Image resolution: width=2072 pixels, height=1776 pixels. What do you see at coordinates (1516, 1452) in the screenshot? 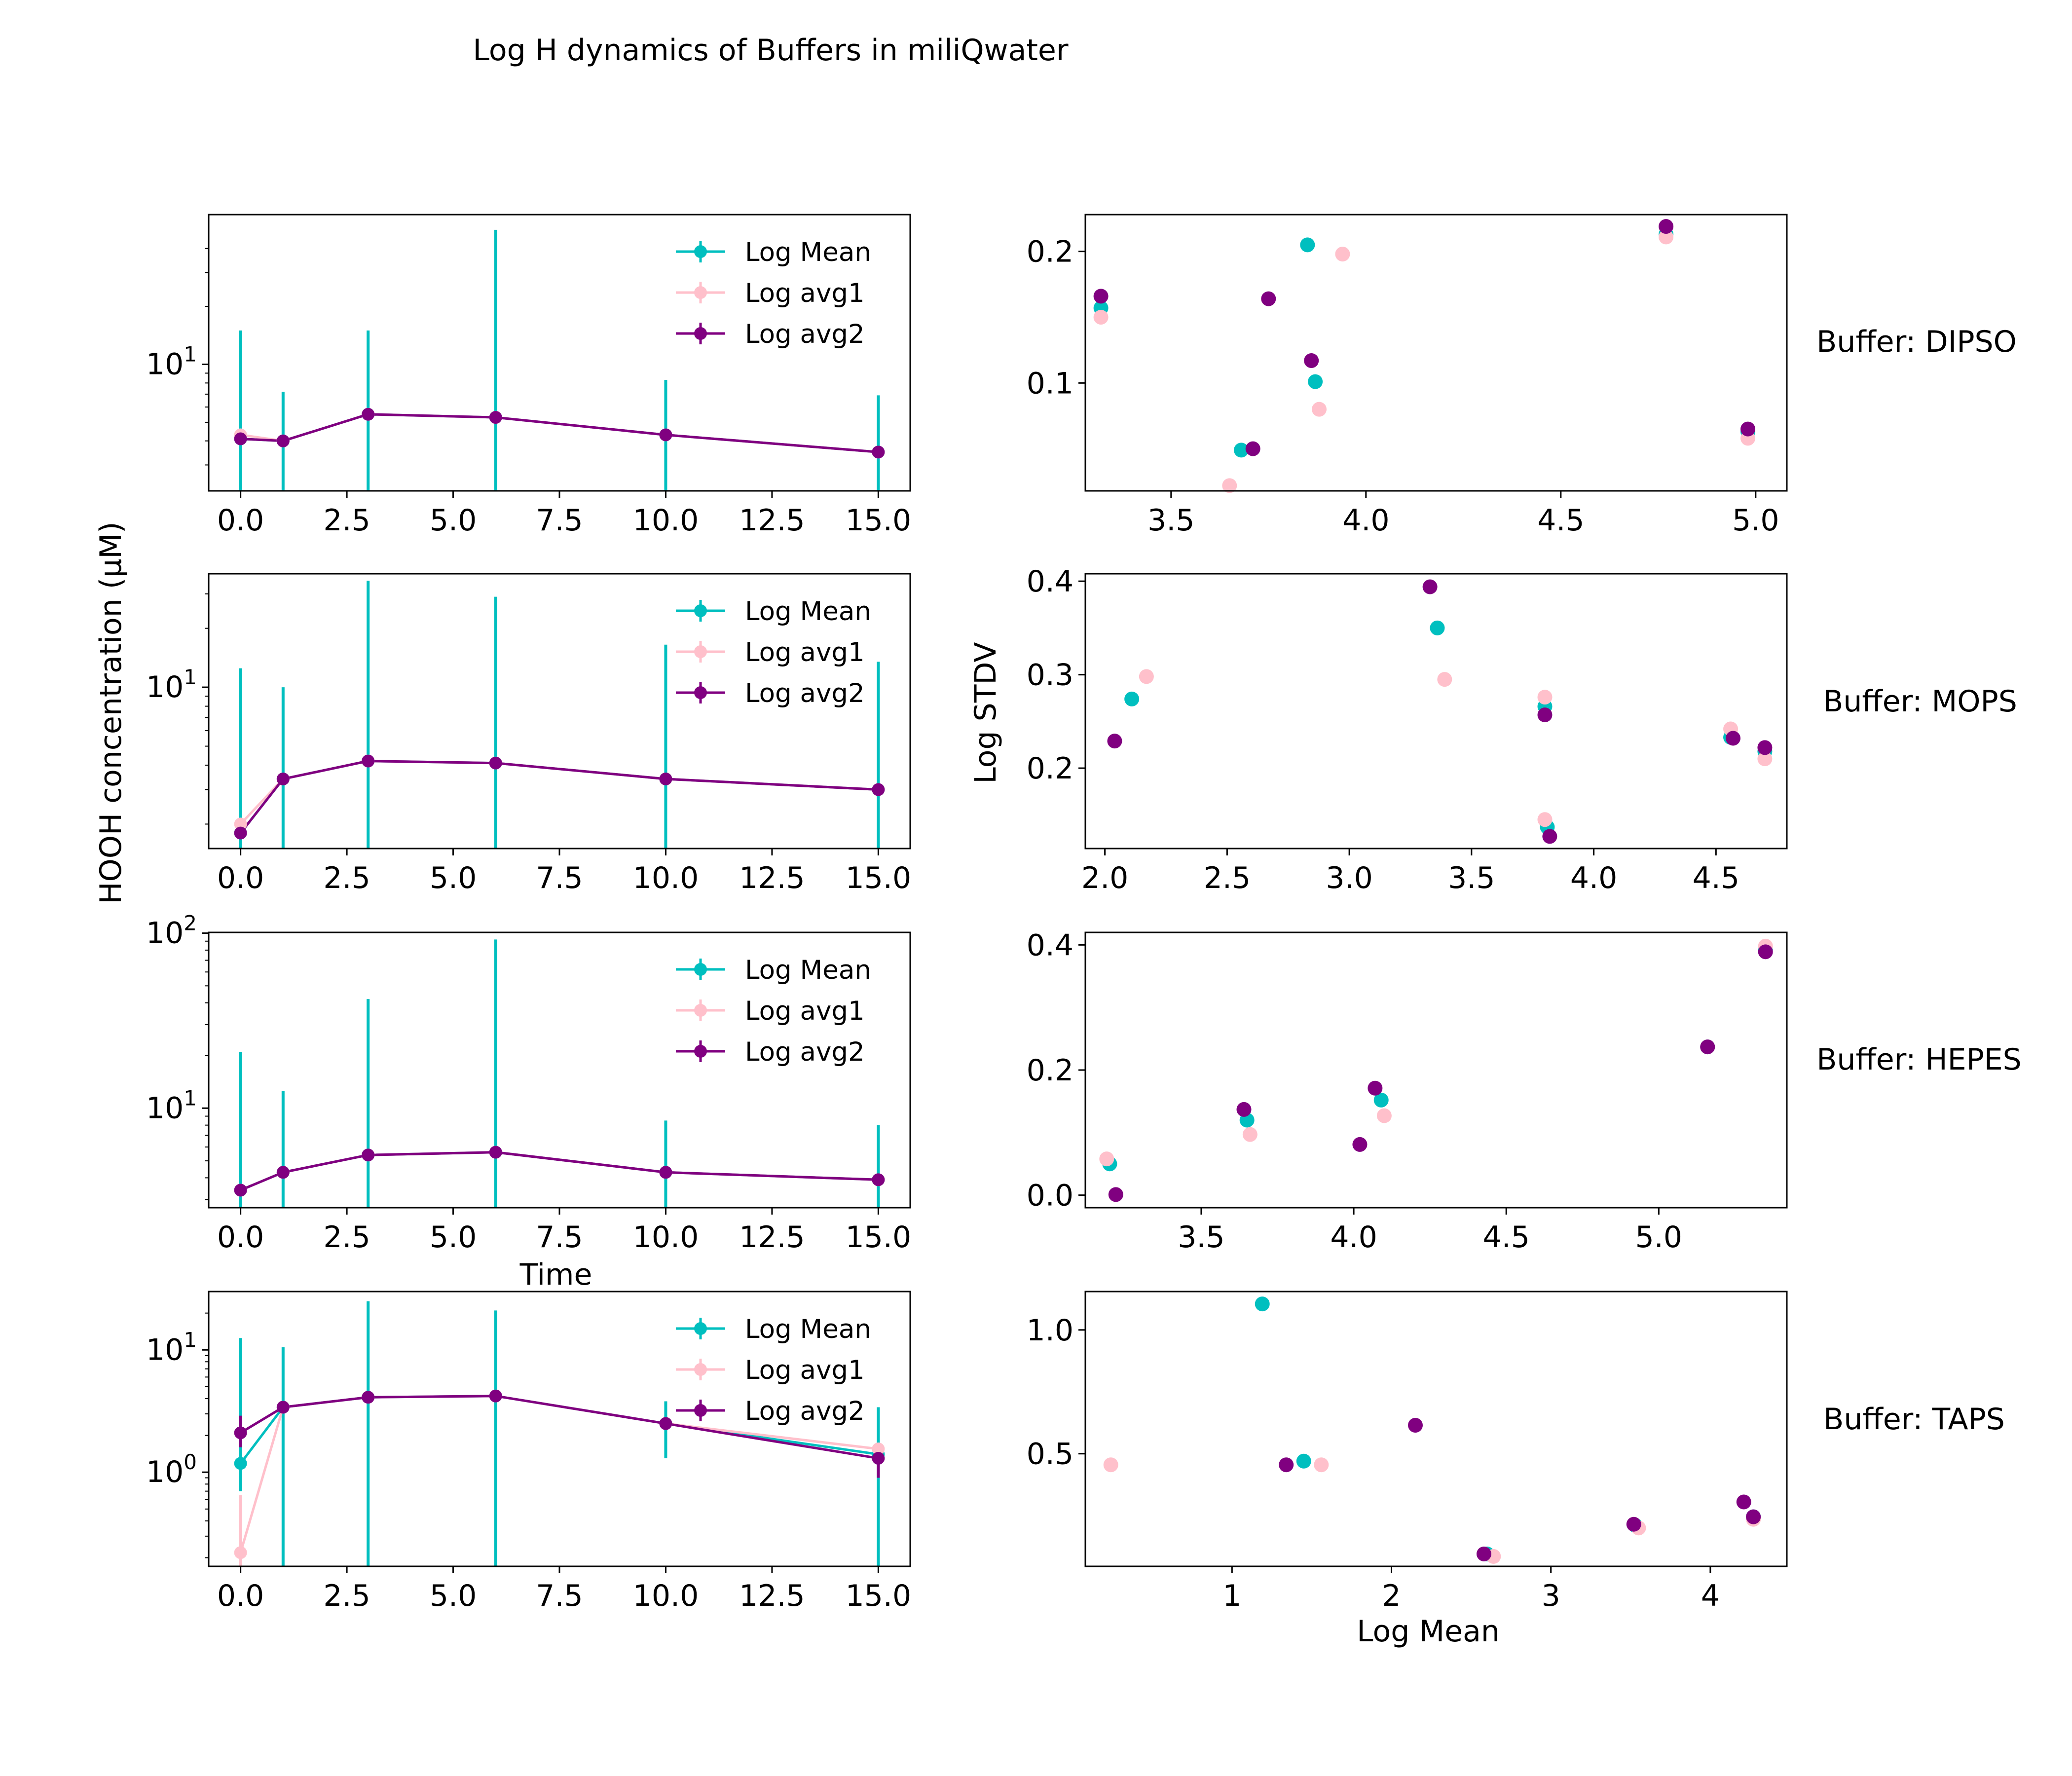
I see `scatter-panel-taps-scatter: 1 2 3 4 0.5 1.0 Buffer: TAPS` at bounding box center [1516, 1452].